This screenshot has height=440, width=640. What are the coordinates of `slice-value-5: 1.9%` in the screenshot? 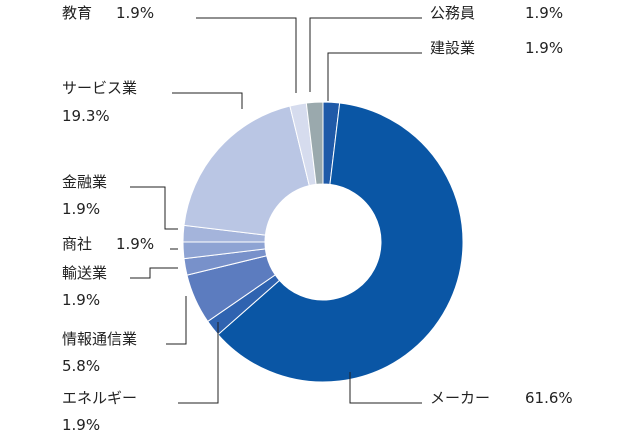 It's located at (135, 244).